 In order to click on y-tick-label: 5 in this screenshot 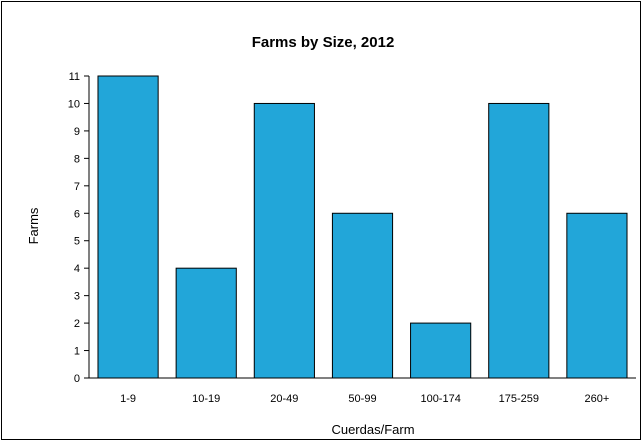, I will do `click(77, 242)`.